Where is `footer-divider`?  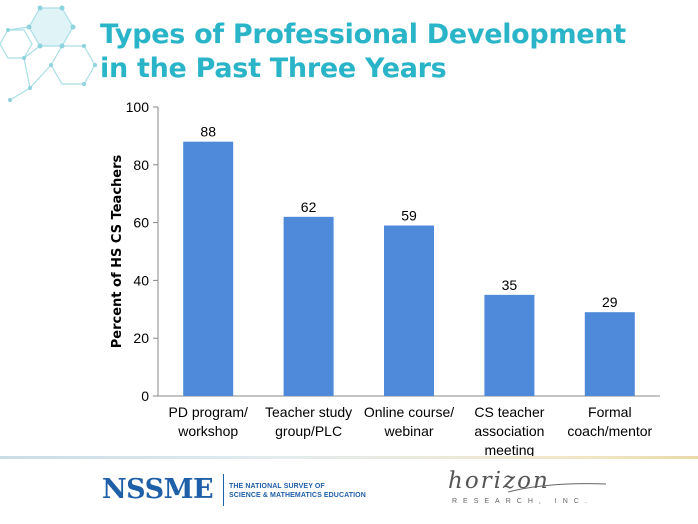 footer-divider is located at coordinates (349, 457).